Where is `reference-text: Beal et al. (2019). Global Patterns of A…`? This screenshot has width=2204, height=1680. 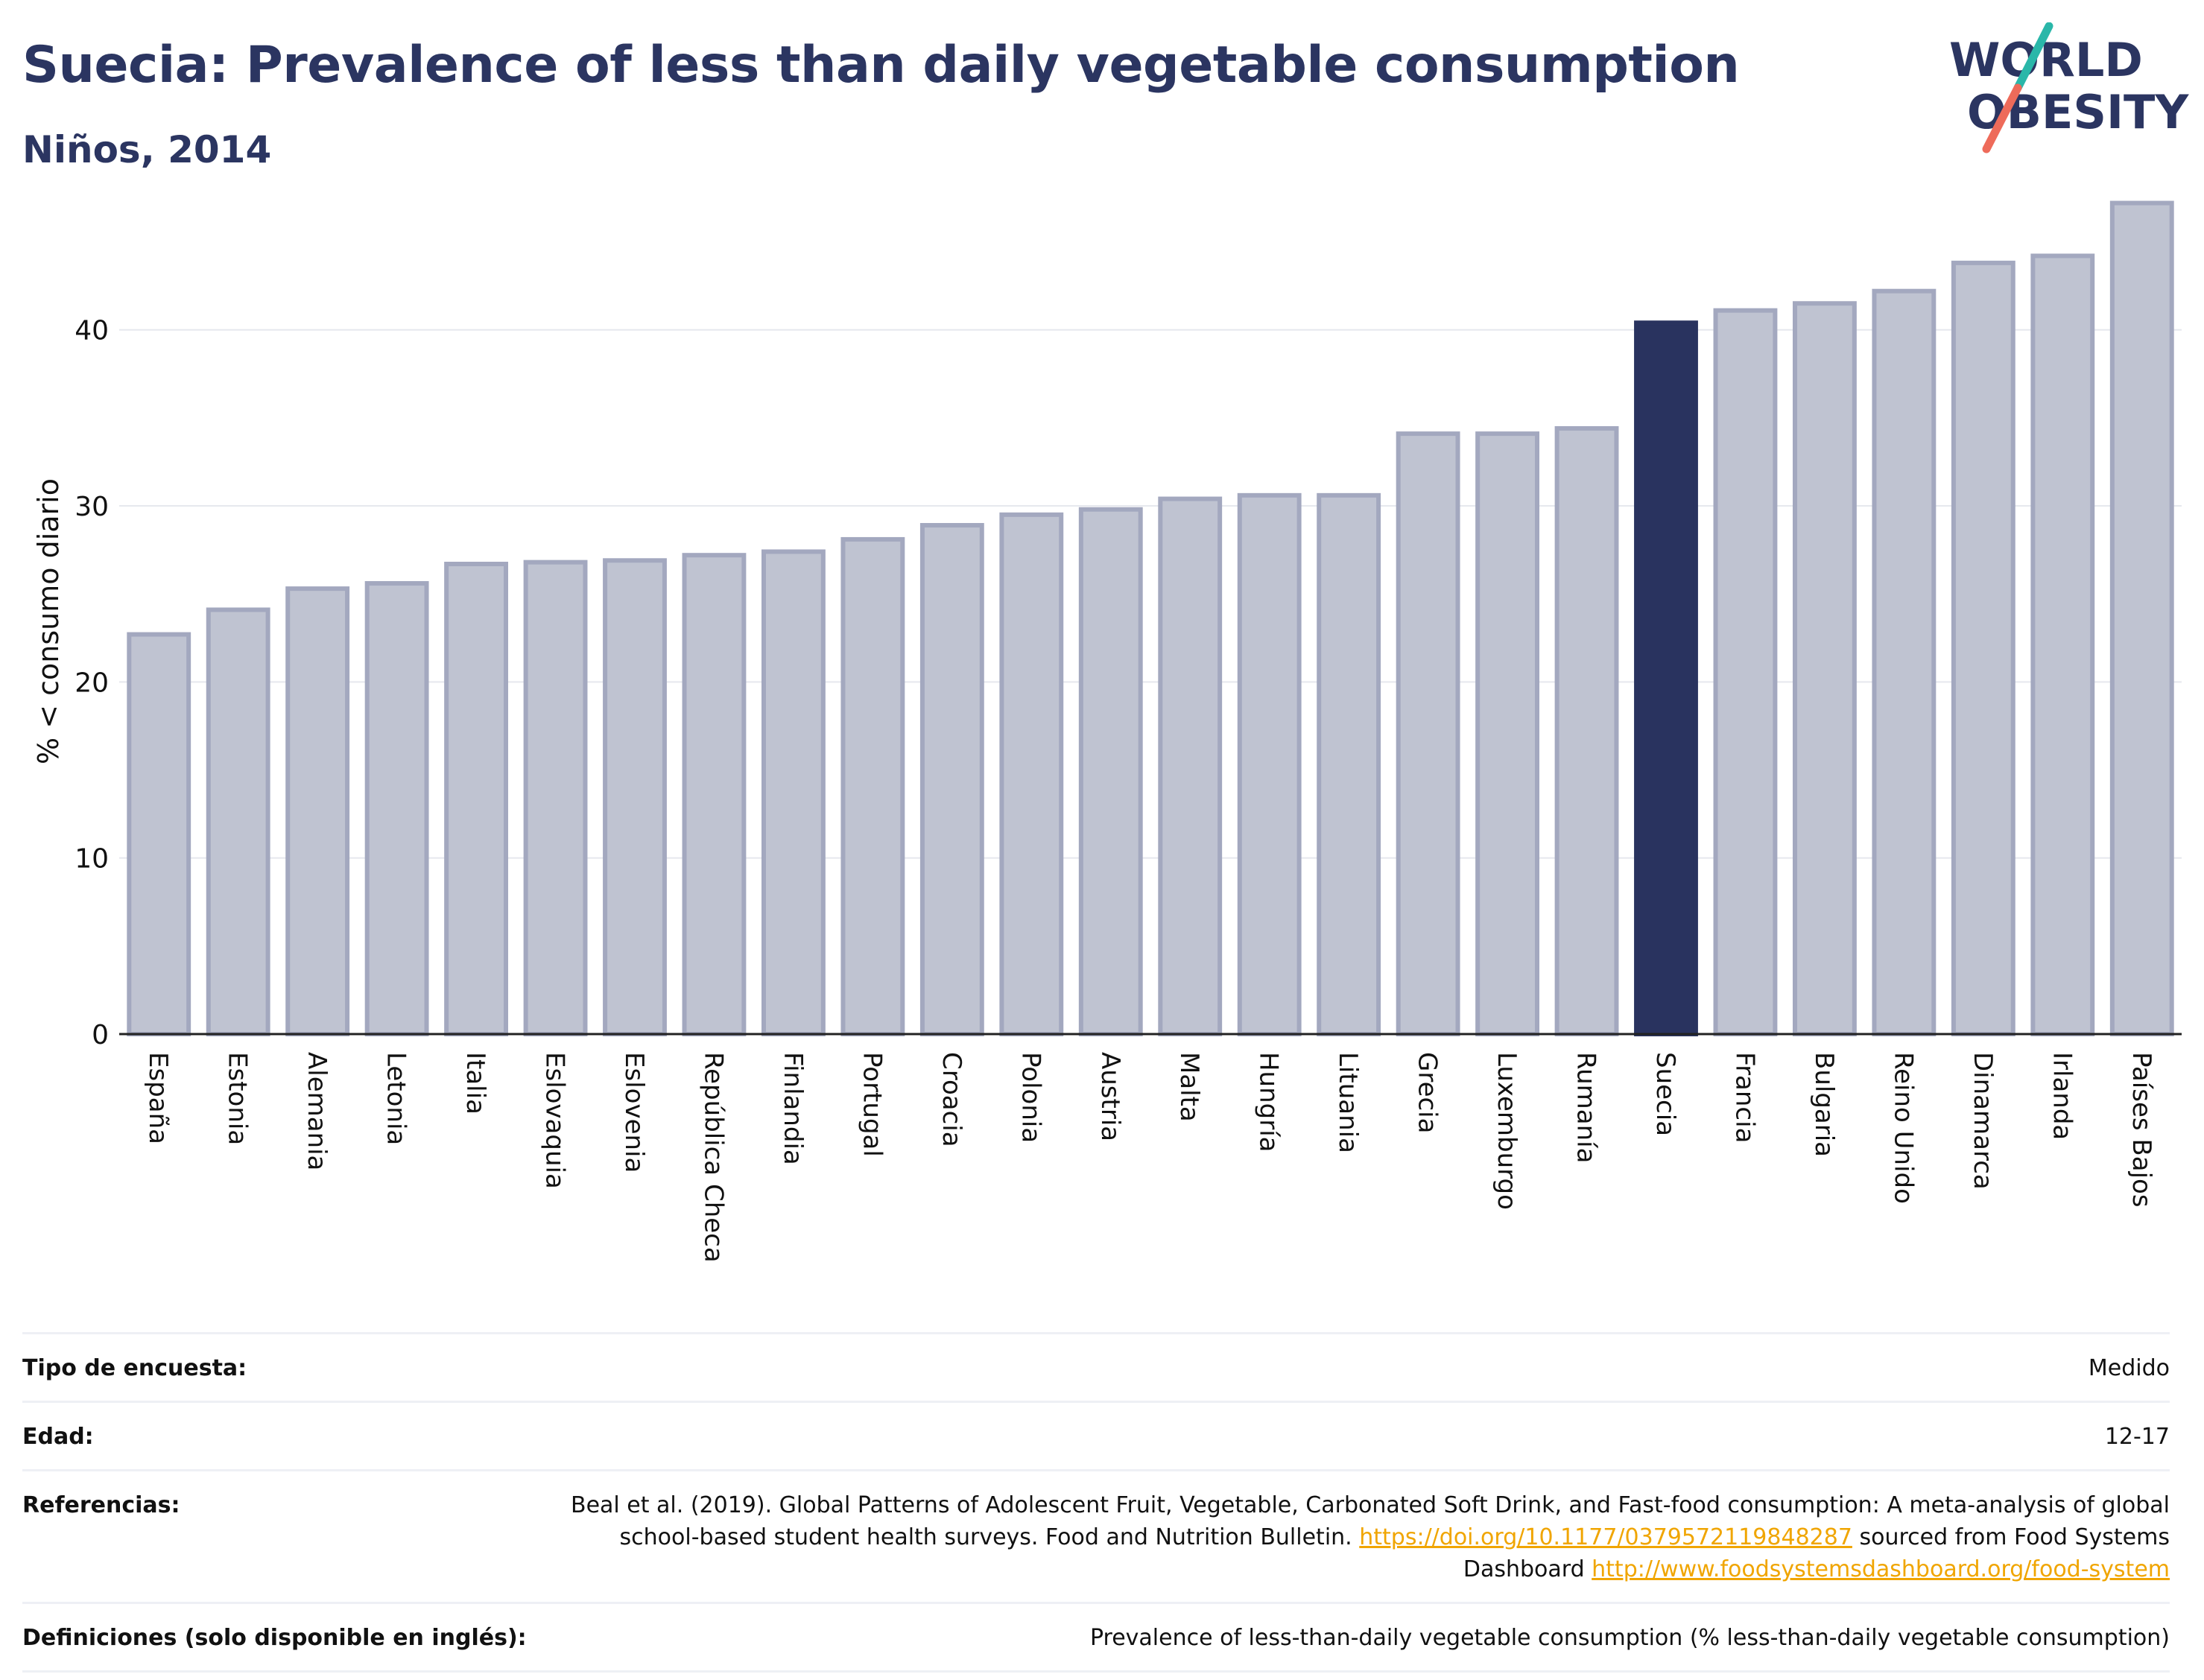
reference-text: Beal et al. (2019). Global Patterns of A… is located at coordinates (1370, 1521).